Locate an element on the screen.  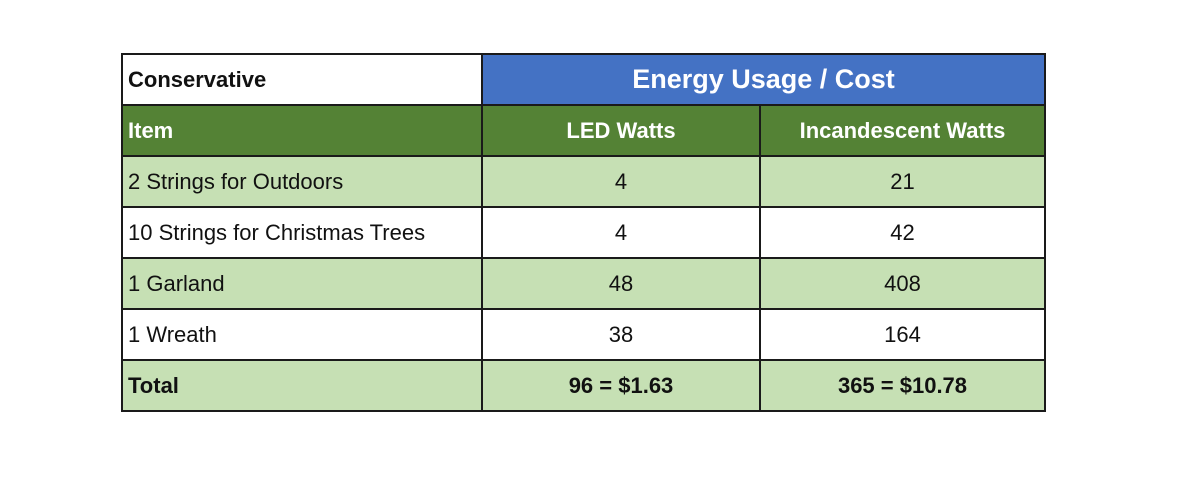
row-label: Item is located at coordinates (302, 130).